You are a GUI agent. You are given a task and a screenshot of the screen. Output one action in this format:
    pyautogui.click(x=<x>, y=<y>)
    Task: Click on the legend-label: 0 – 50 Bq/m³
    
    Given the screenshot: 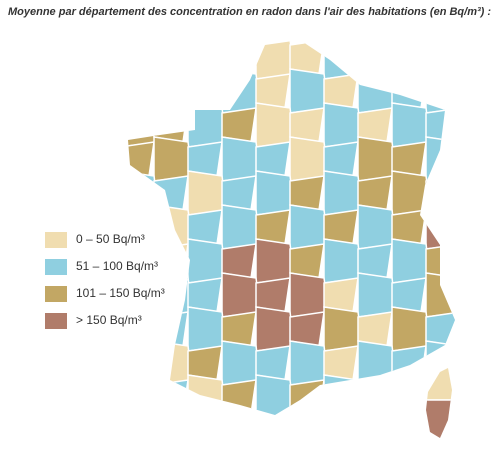 What is the action you would take?
    pyautogui.click(x=110, y=239)
    